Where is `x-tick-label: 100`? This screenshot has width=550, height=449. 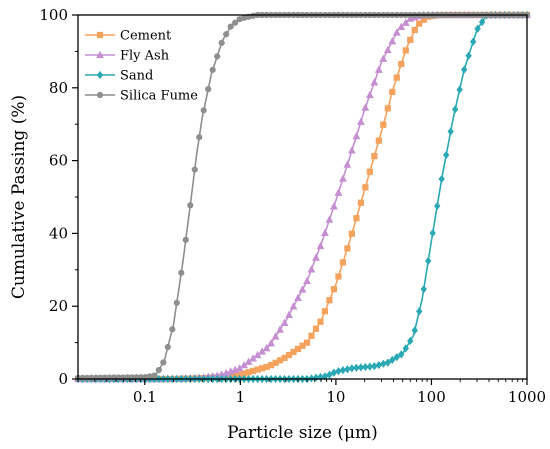 x-tick-label: 100 is located at coordinates (431, 397).